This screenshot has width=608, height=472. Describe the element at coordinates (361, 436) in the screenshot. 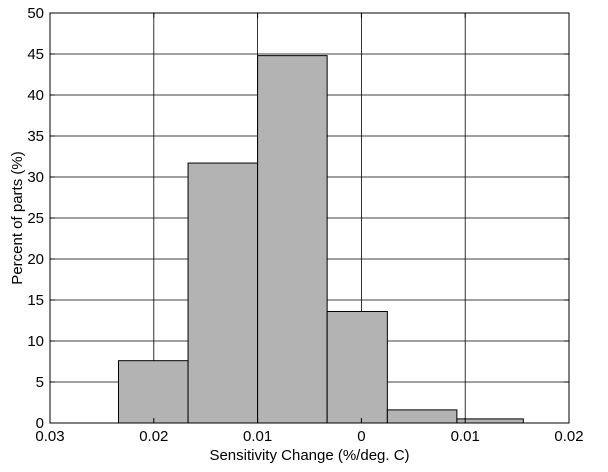

I see `x-tick-label: 0` at that location.